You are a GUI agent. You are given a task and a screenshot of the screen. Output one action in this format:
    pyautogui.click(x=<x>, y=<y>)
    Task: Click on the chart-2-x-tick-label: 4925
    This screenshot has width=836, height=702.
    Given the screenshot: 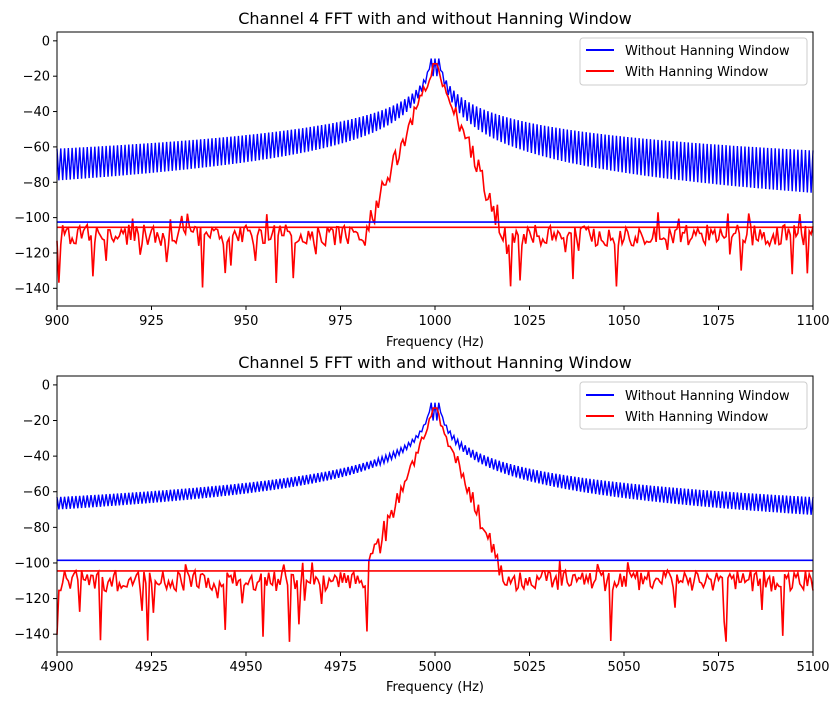 What is the action you would take?
    pyautogui.click(x=151, y=667)
    